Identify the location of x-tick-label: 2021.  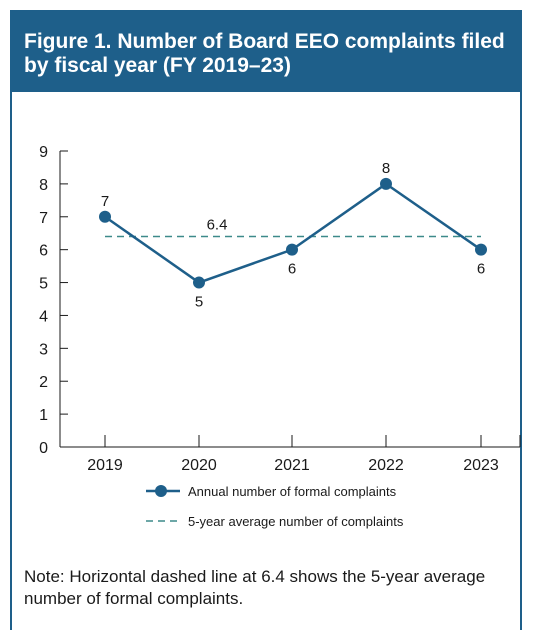
(292, 465).